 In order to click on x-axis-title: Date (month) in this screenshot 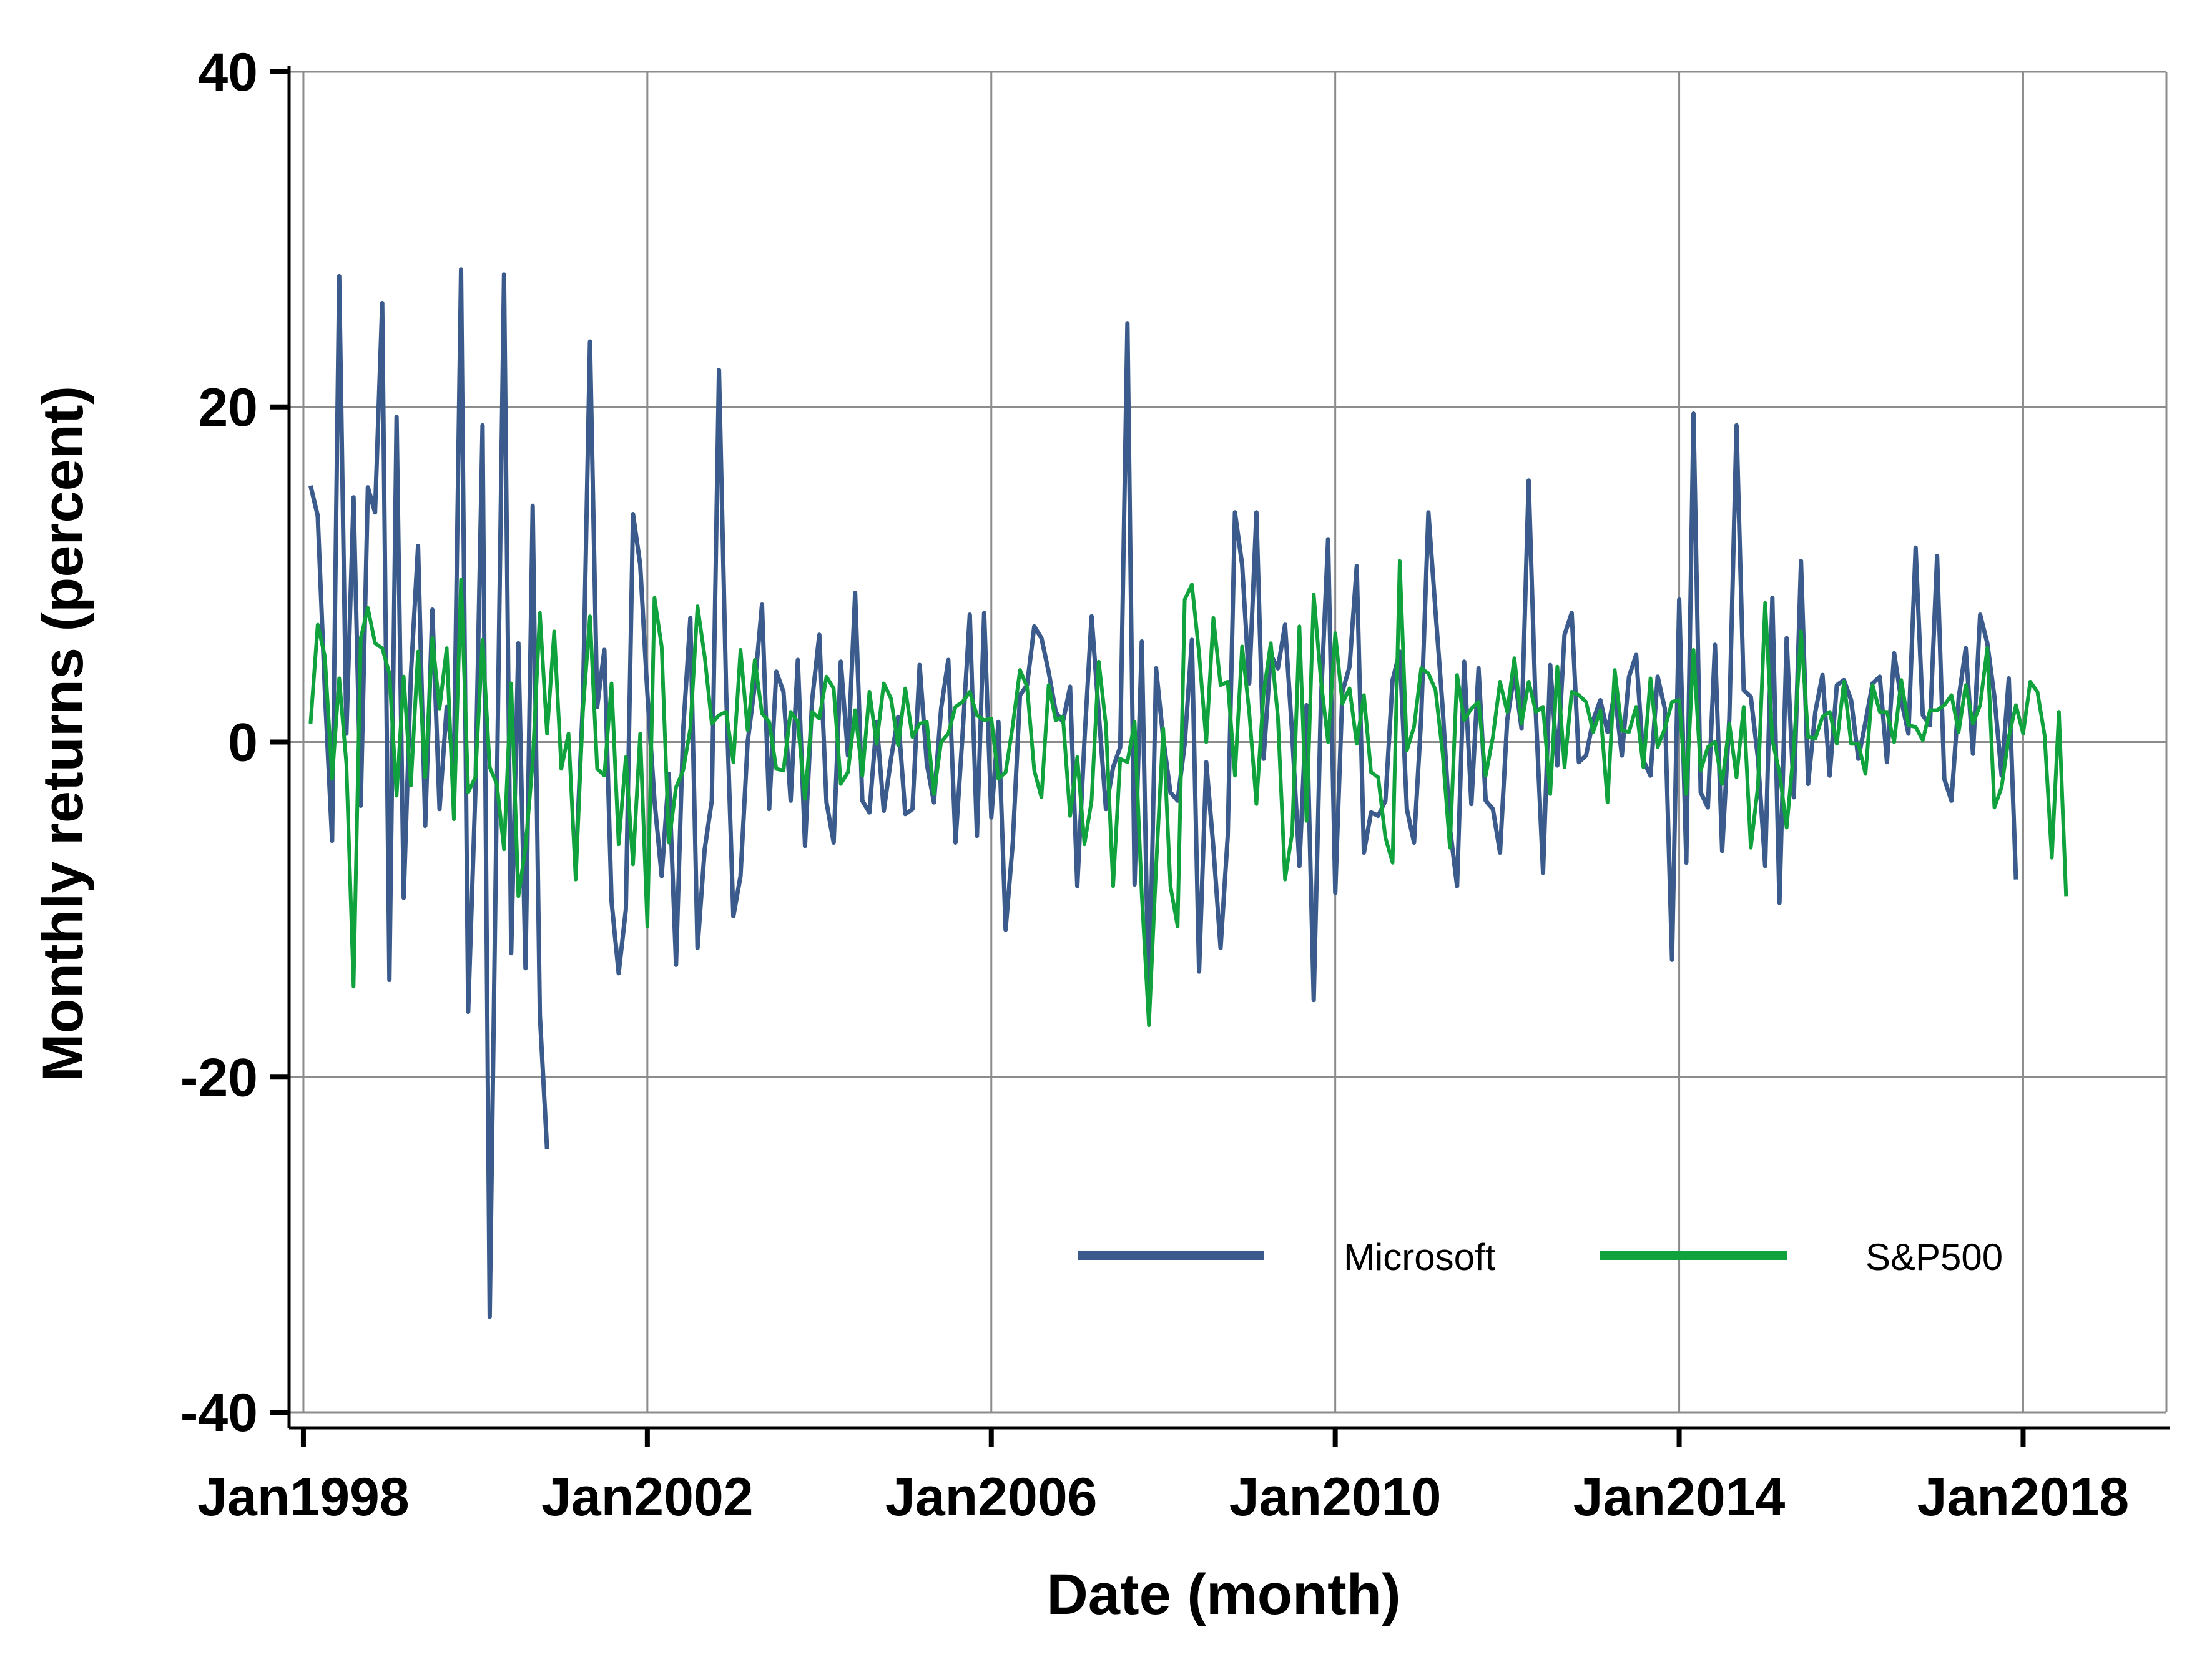, I will do `click(1223, 1594)`.